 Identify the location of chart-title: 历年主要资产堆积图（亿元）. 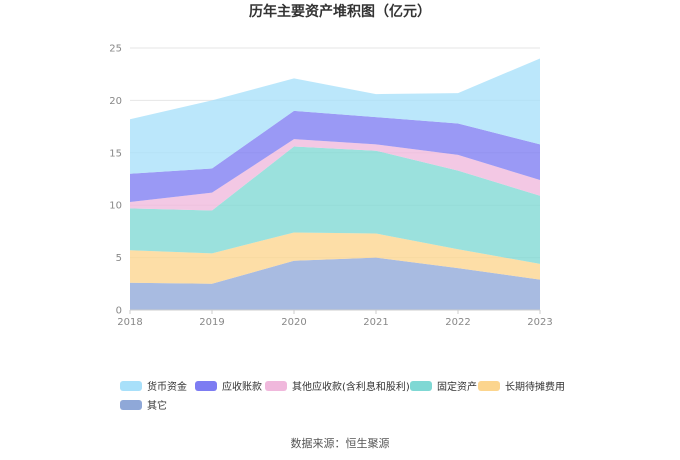
(340, 11).